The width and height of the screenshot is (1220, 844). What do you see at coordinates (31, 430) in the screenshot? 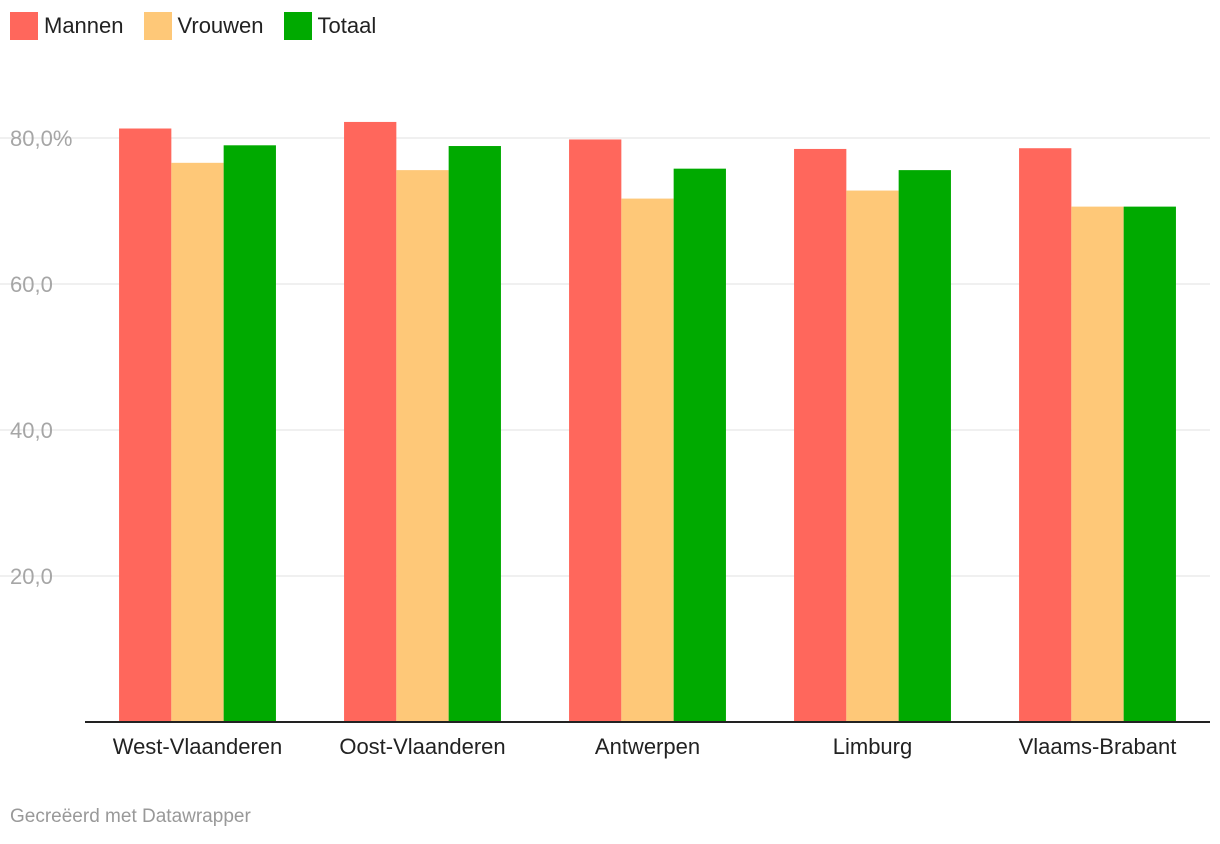
I see `y-tick-label: 40,0` at bounding box center [31, 430].